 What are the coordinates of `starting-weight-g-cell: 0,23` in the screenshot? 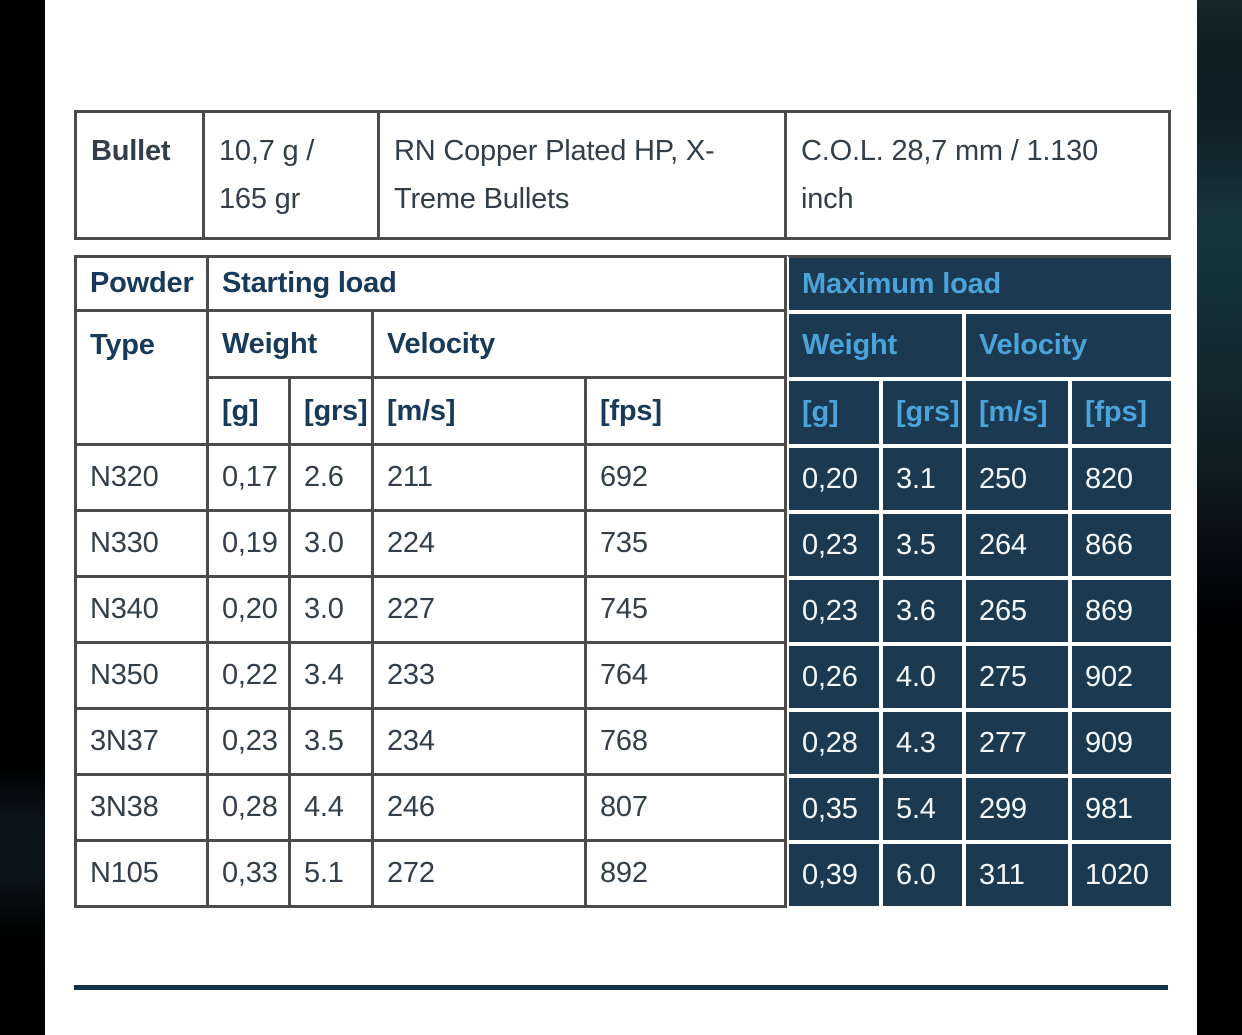 It's located at (250, 743).